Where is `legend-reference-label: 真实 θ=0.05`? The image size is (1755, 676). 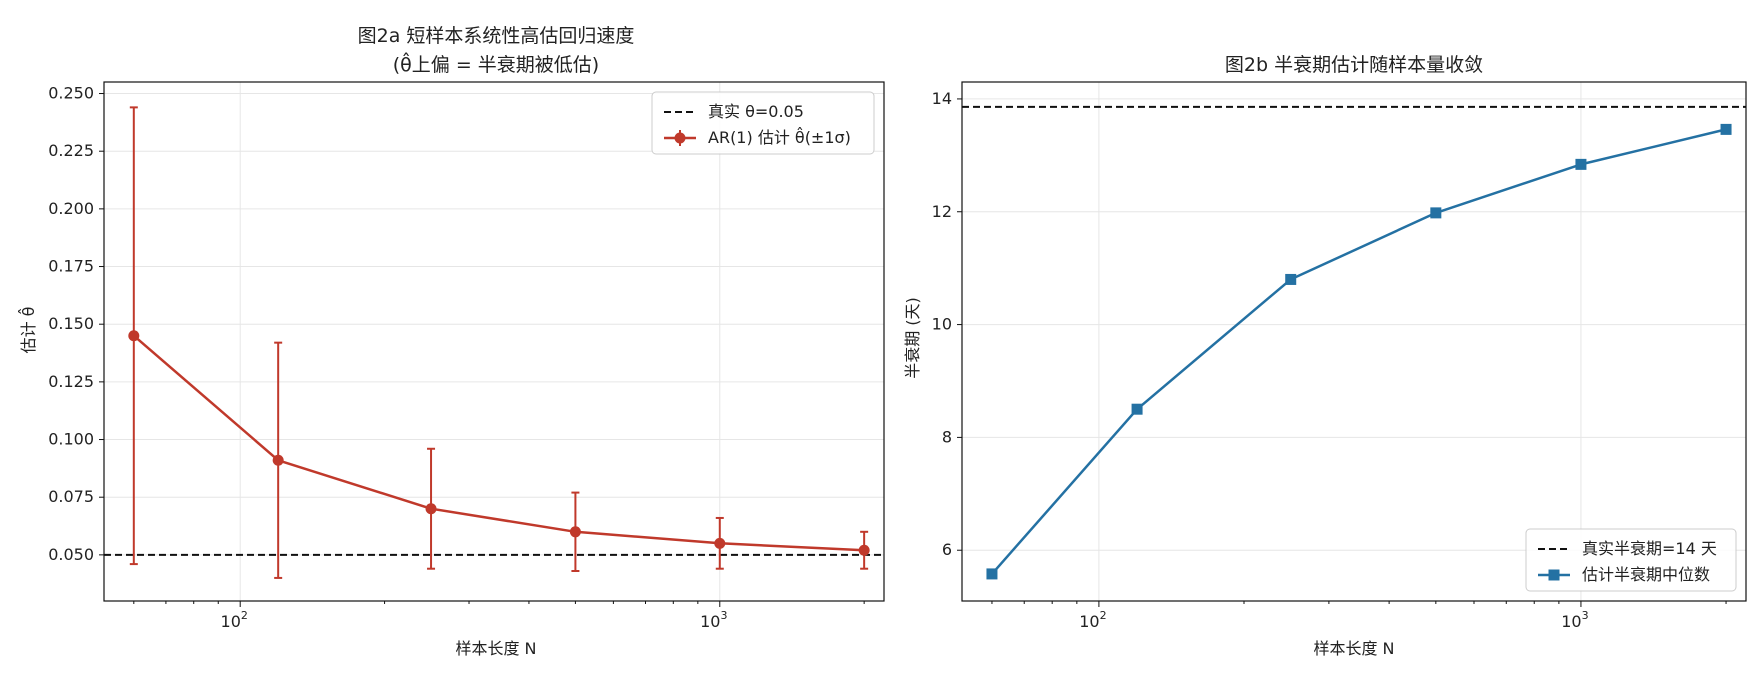
legend-reference-label: 真实 θ=0.05 is located at coordinates (756, 111).